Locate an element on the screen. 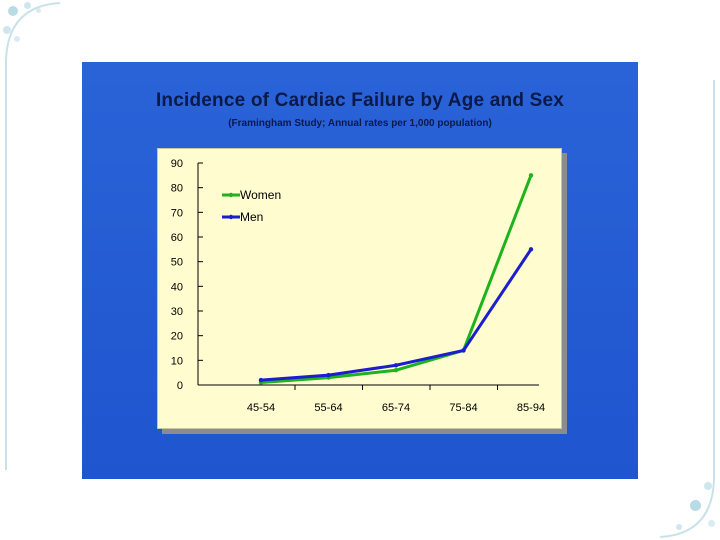 This screenshot has height=540, width=720. x-tick-label: 45-54 is located at coordinates (261, 408).